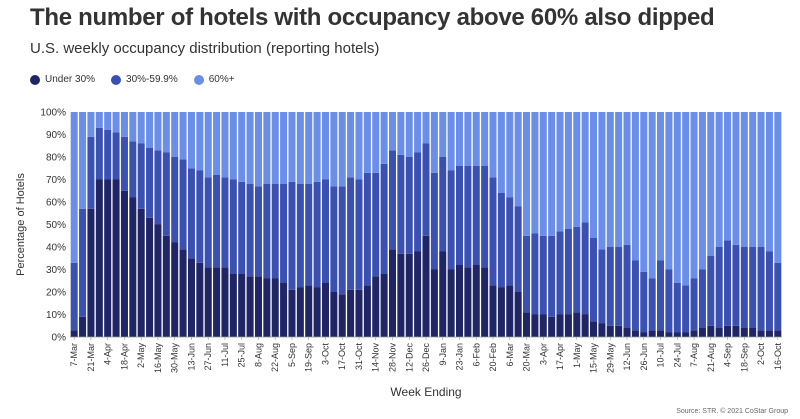  What do you see at coordinates (761, 354) in the screenshot?
I see `x-tick-label: 2-Oct` at bounding box center [761, 354].